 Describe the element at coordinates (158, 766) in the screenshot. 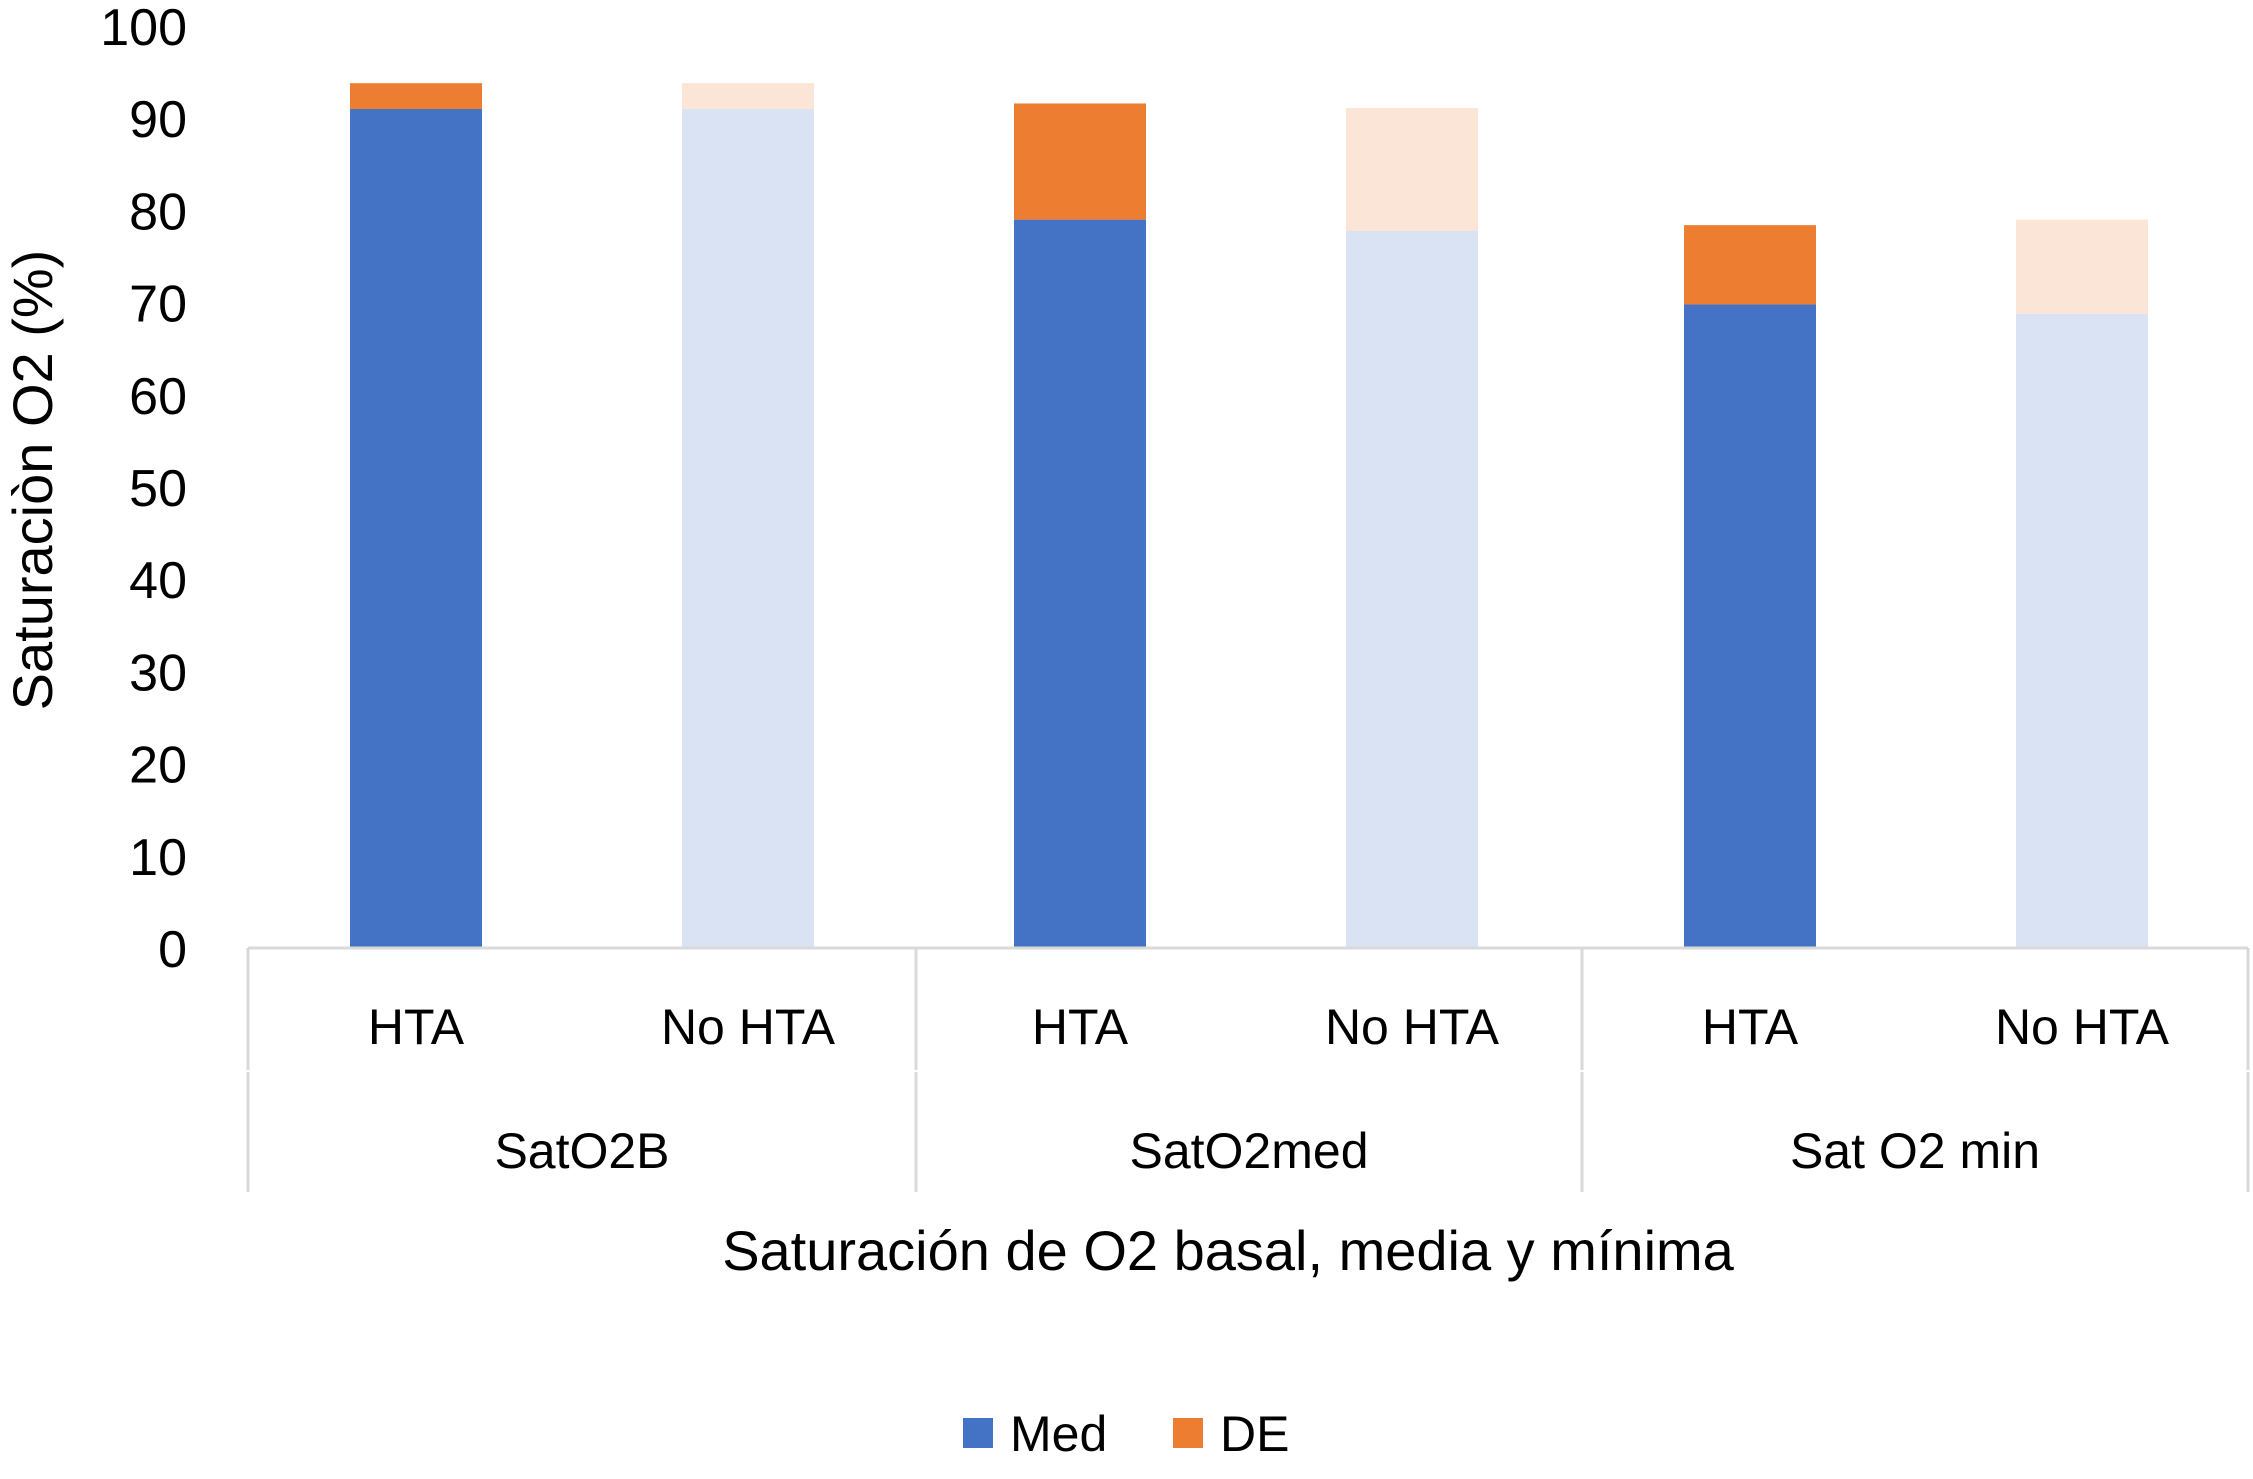

I see `y-tick-label: 20` at that location.